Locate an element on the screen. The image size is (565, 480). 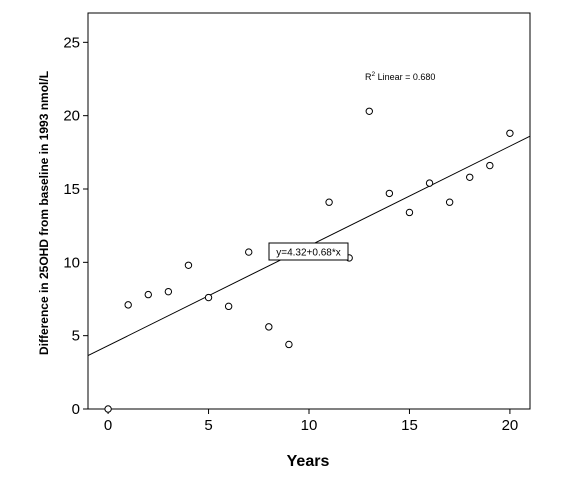
r2-annotation: R2 Linear = 0.680 is located at coordinates (400, 76).